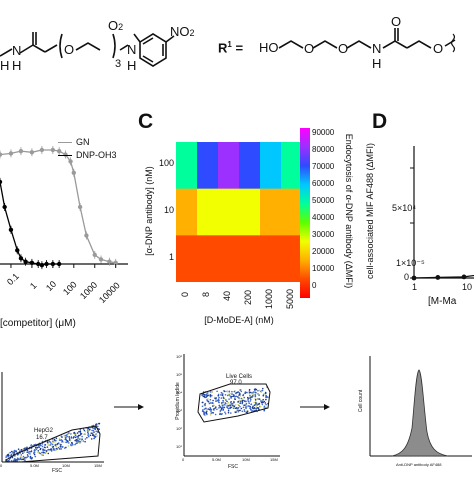 This screenshot has width=474, height=479. Describe the element at coordinates (185, 294) in the screenshot. I see `xtick-c: 0` at that location.